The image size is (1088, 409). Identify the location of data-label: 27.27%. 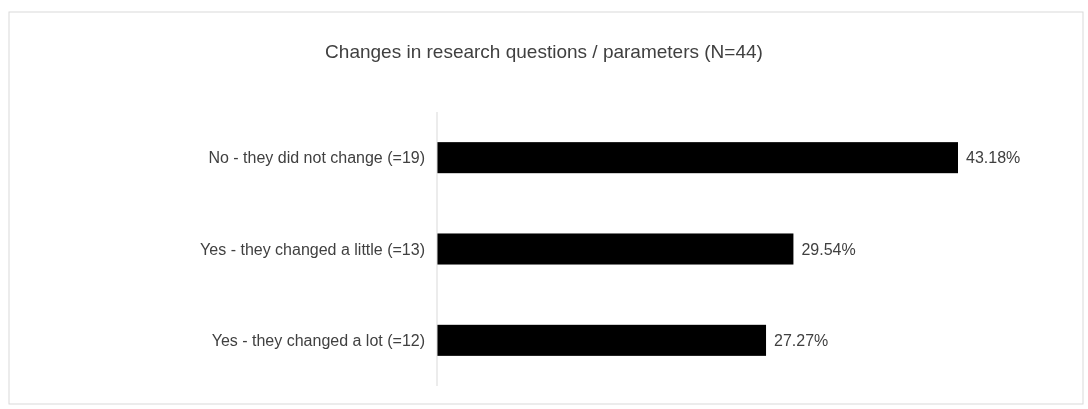
(801, 340).